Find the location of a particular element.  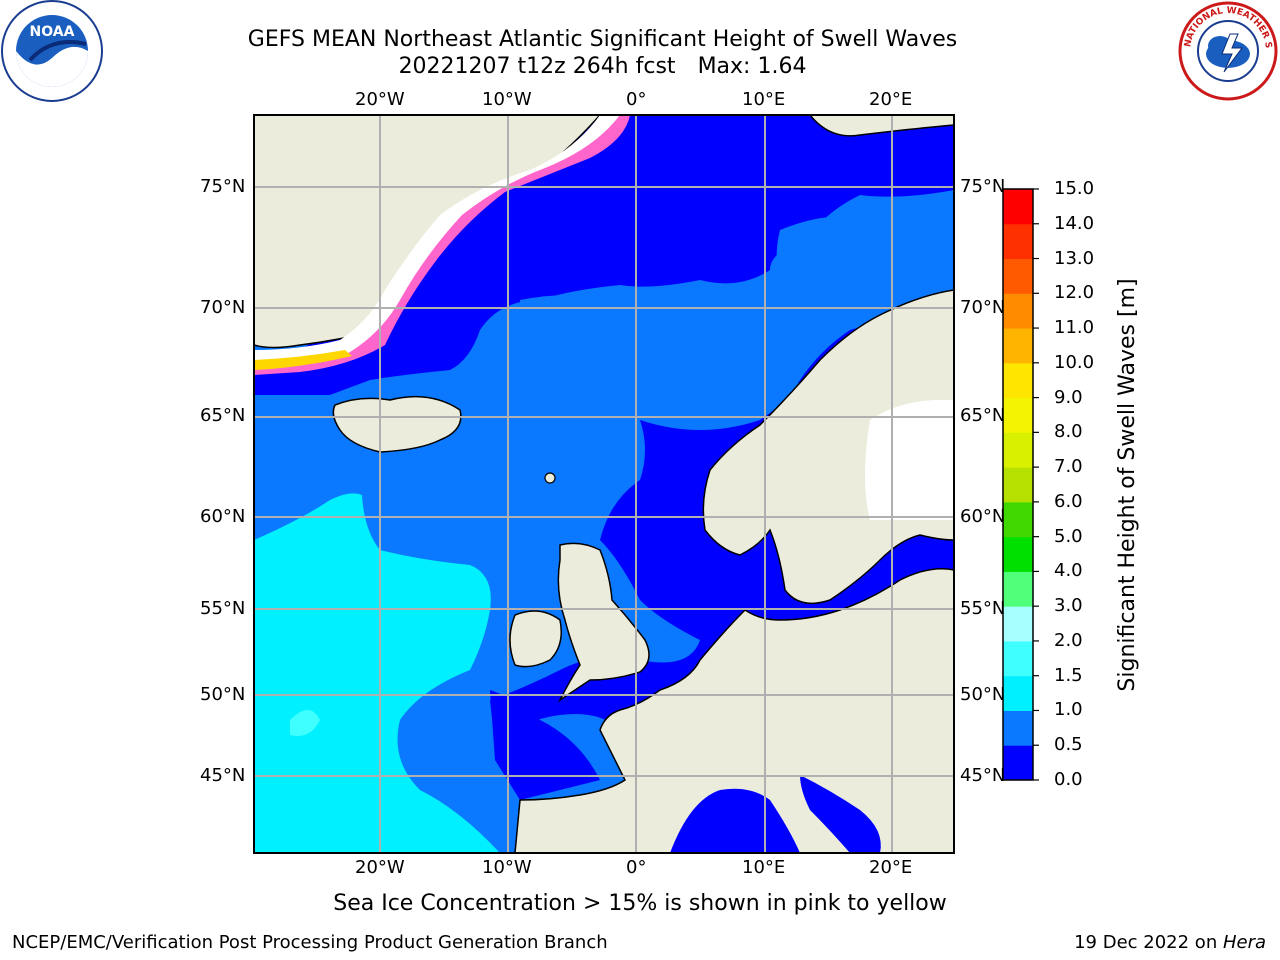

baltic-ice-white is located at coordinates (909, 460).